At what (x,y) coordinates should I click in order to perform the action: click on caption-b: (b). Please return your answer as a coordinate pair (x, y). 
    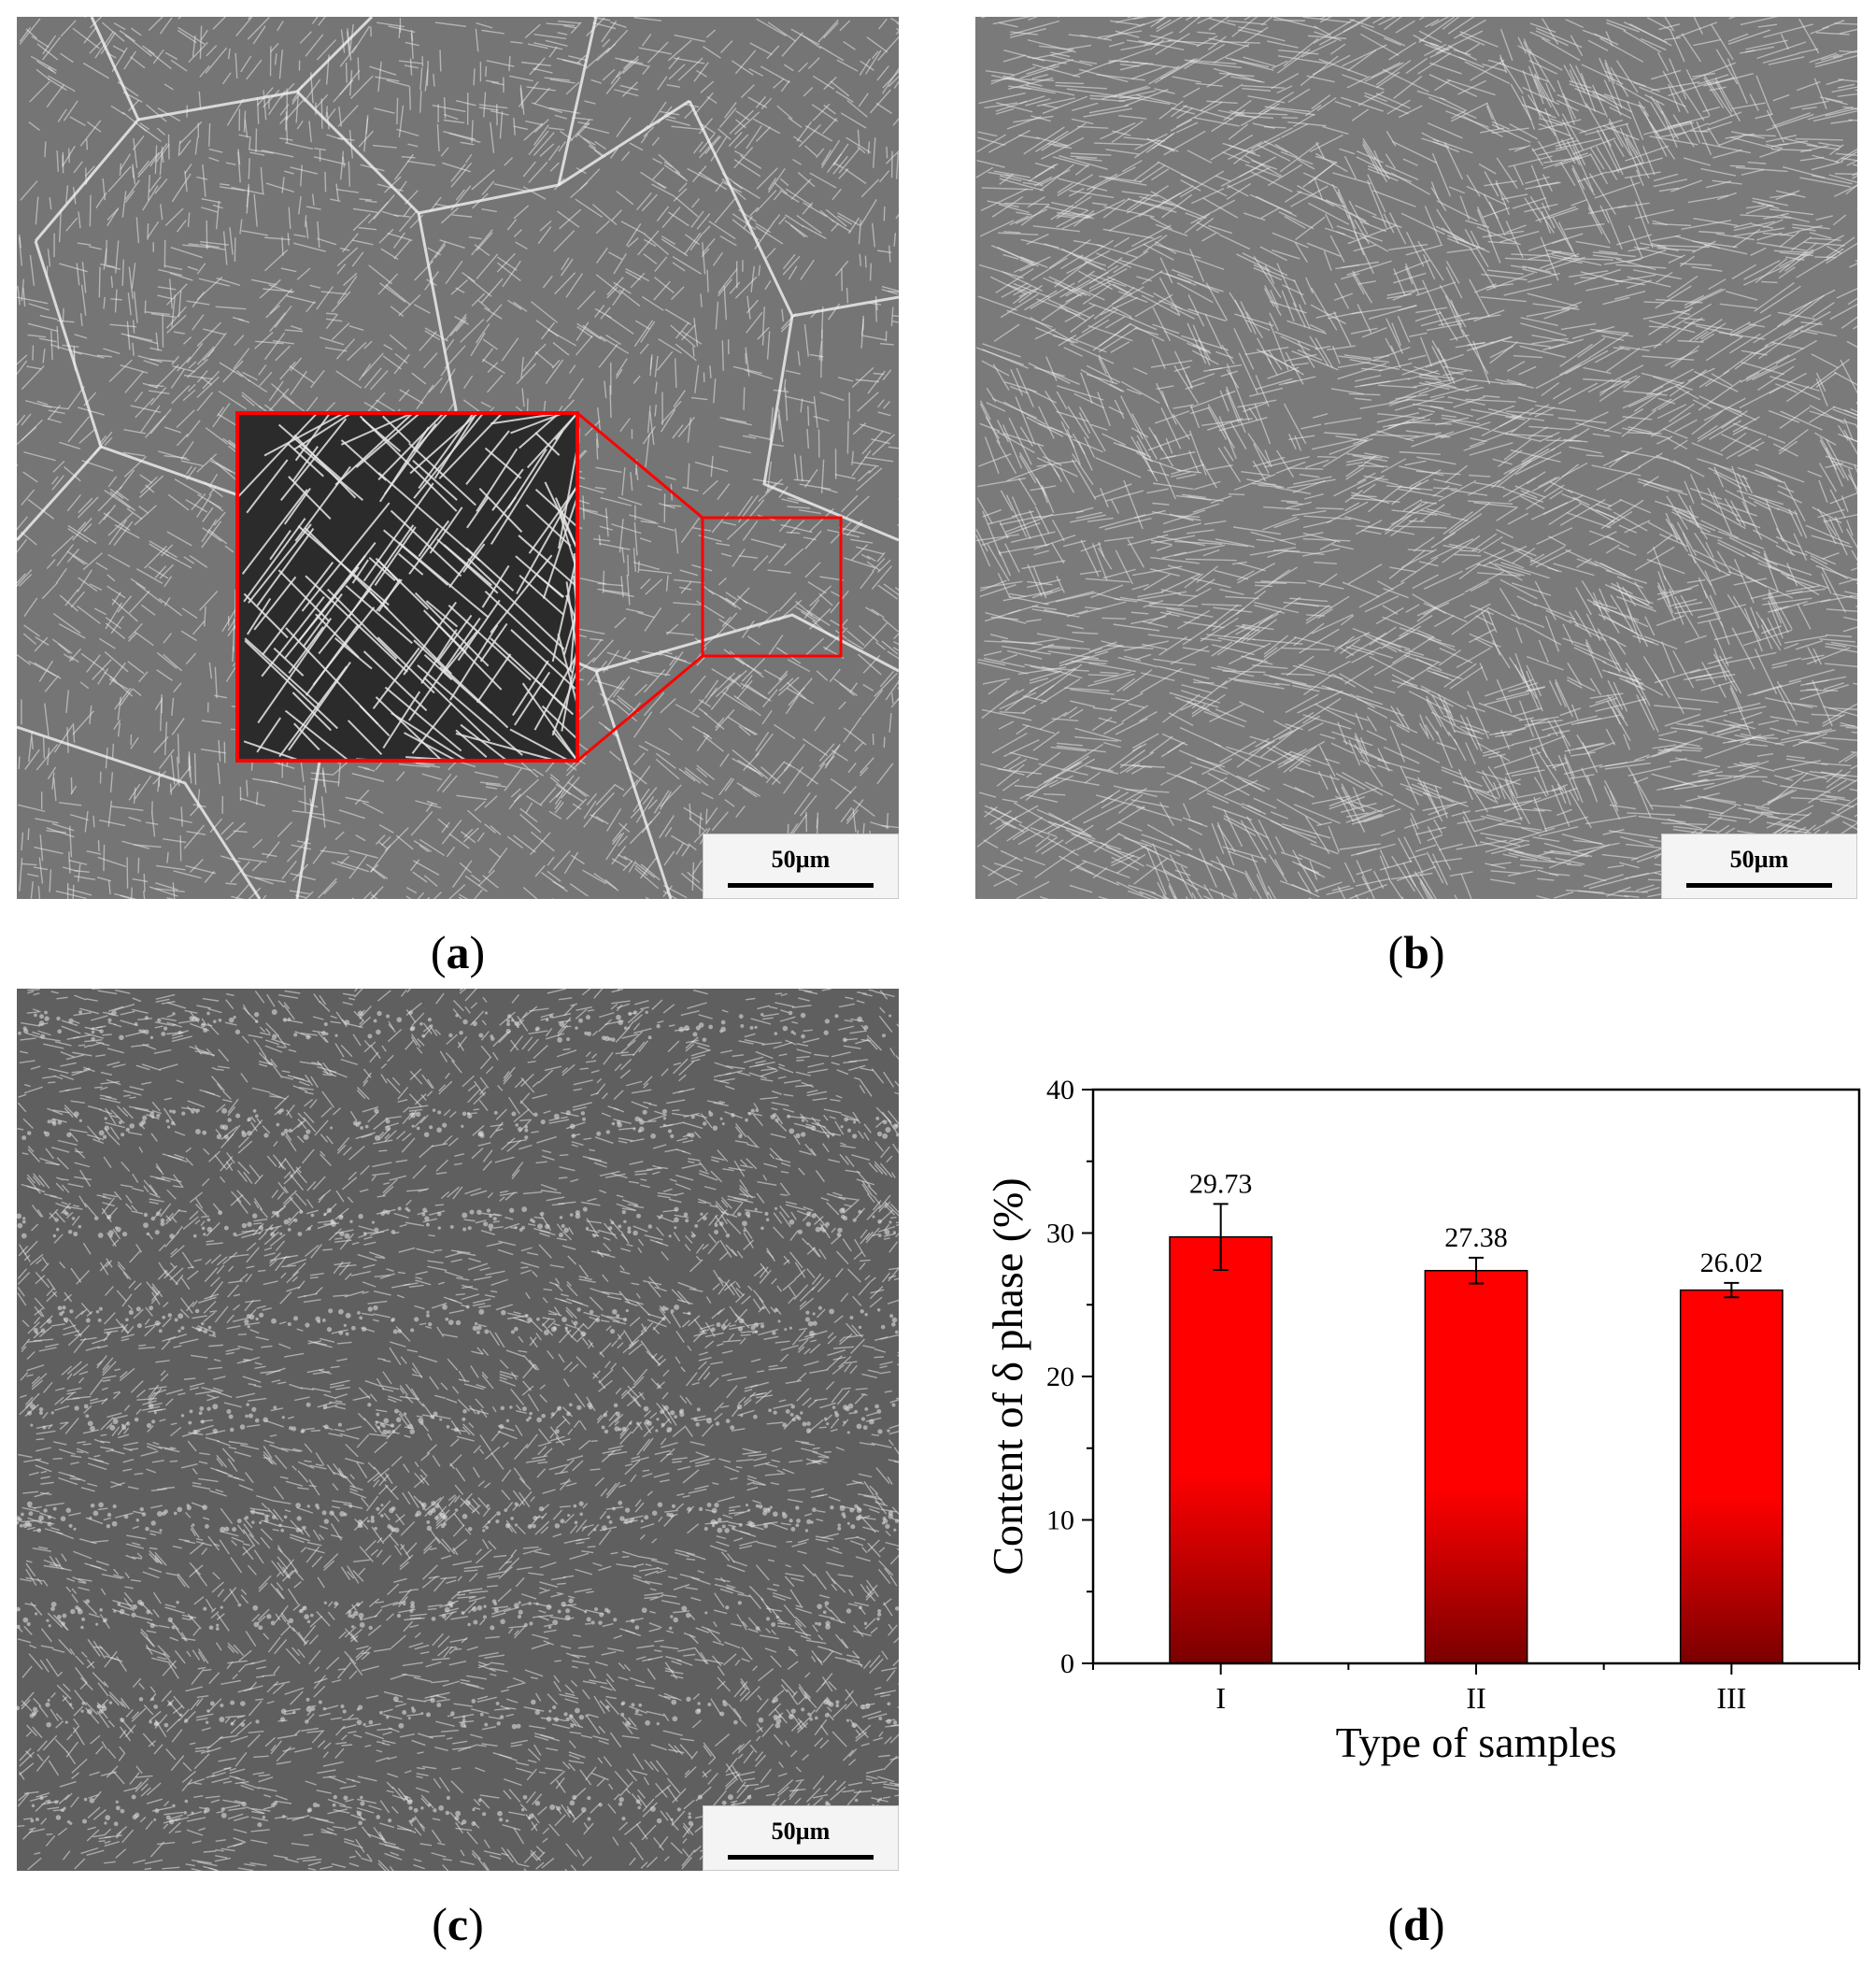
    Looking at the image, I should click on (1416, 952).